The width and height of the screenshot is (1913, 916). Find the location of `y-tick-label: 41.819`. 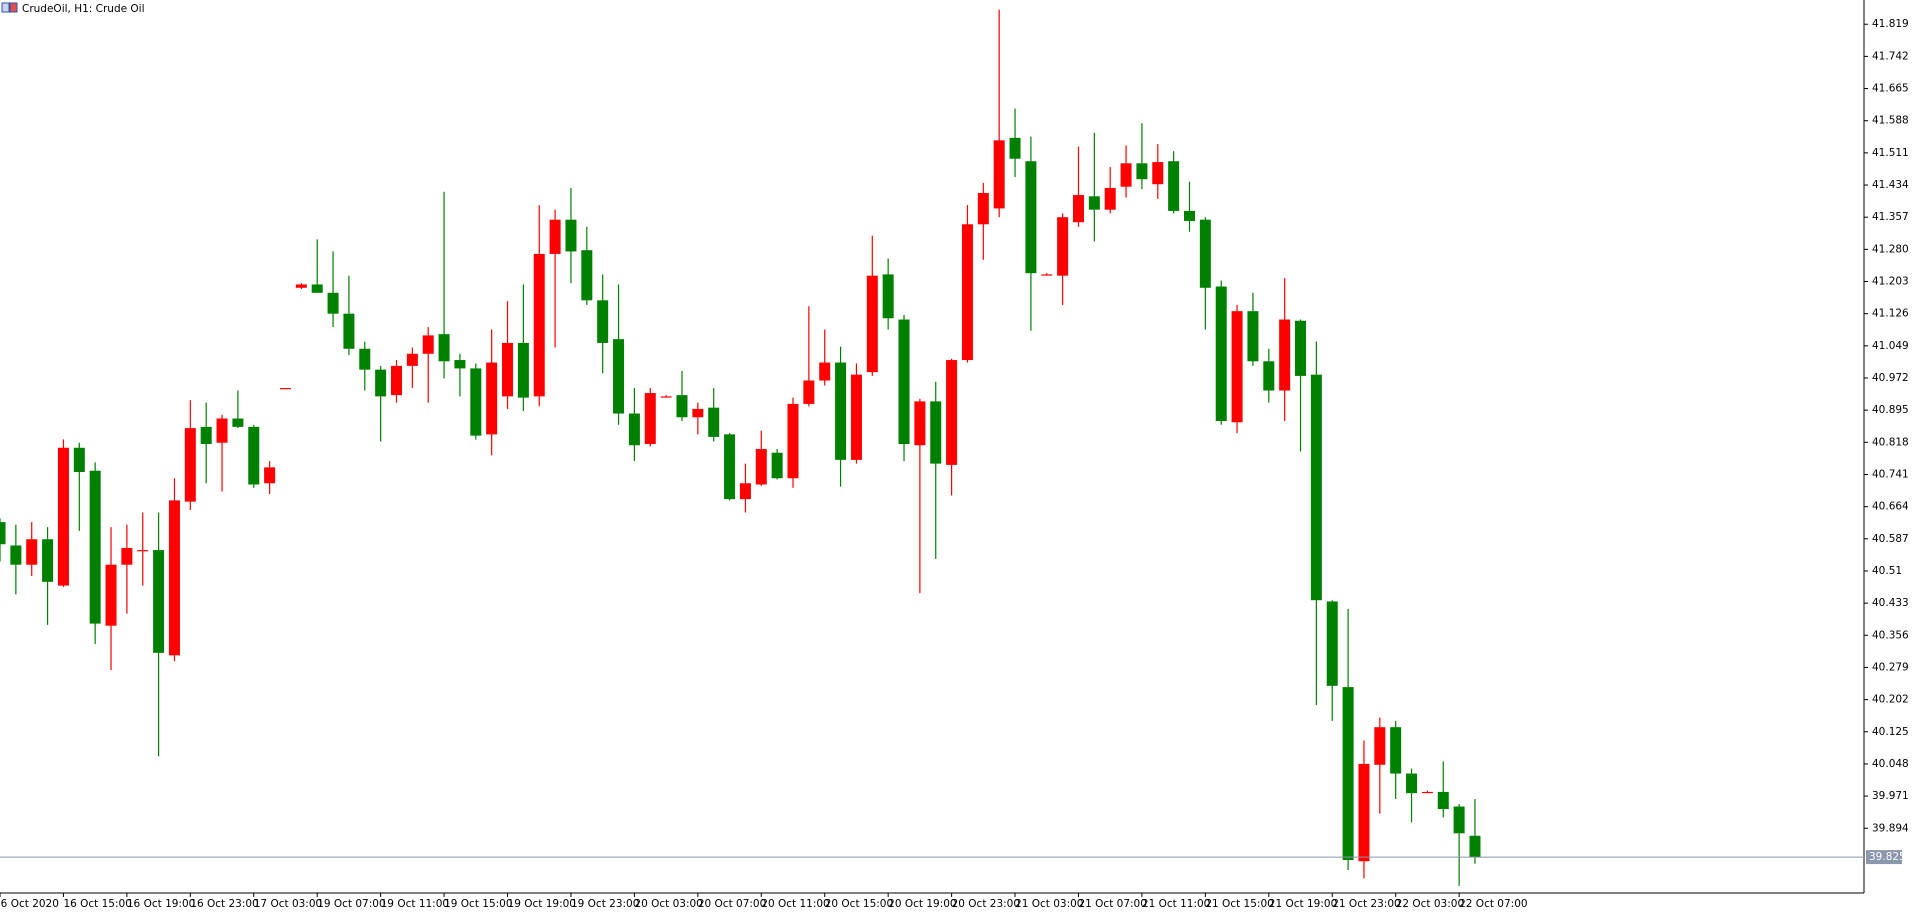

y-tick-label: 41.819 is located at coordinates (1890, 24).